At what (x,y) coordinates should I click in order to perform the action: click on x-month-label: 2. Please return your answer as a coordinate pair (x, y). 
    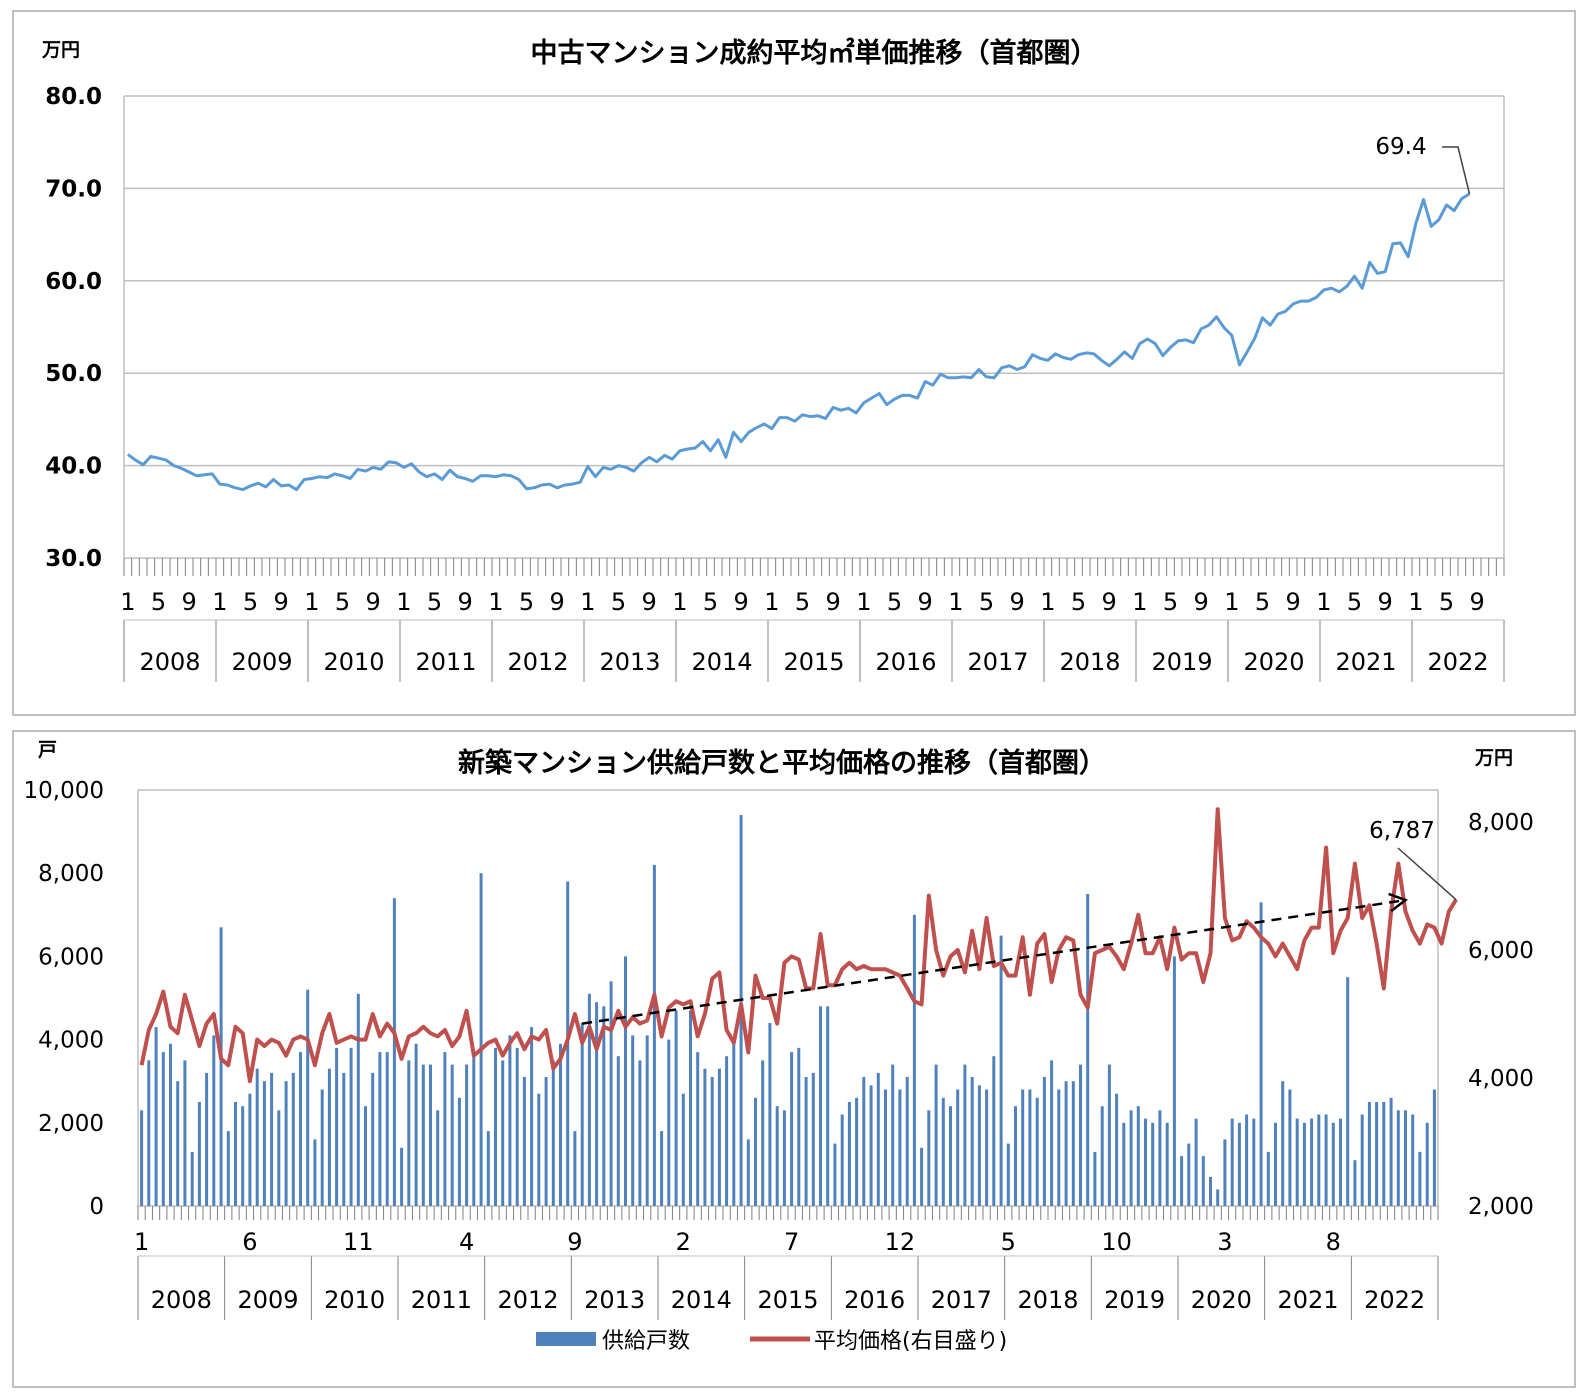
    Looking at the image, I should click on (683, 1242).